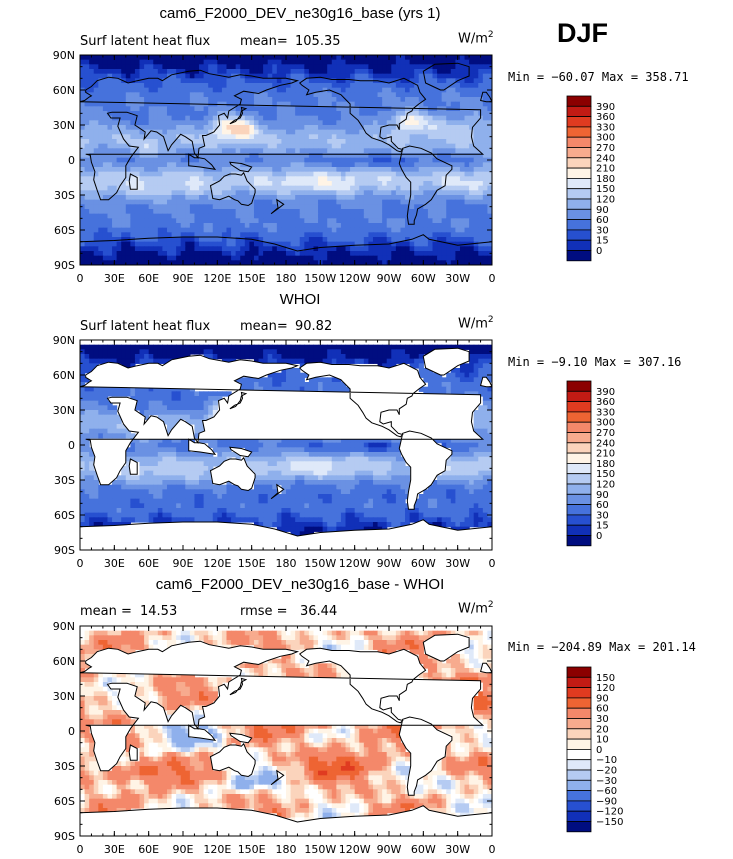 Image resolution: width=733 pixels, height=859 pixels. I want to click on panel-2-mean-label: mean=, so click(264, 326).